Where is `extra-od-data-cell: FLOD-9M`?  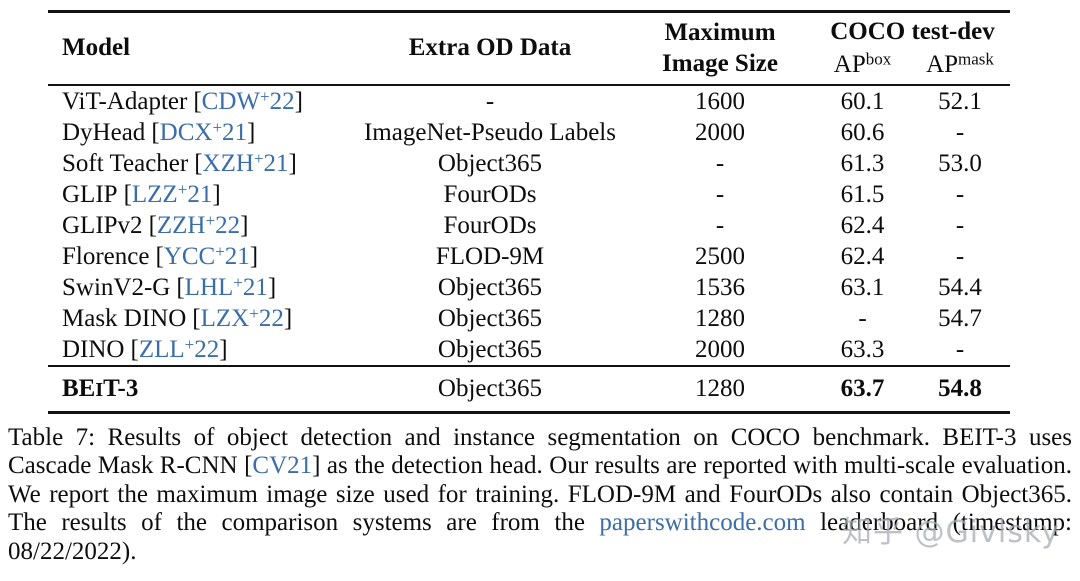
extra-od-data-cell: FLOD-9M is located at coordinates (490, 256).